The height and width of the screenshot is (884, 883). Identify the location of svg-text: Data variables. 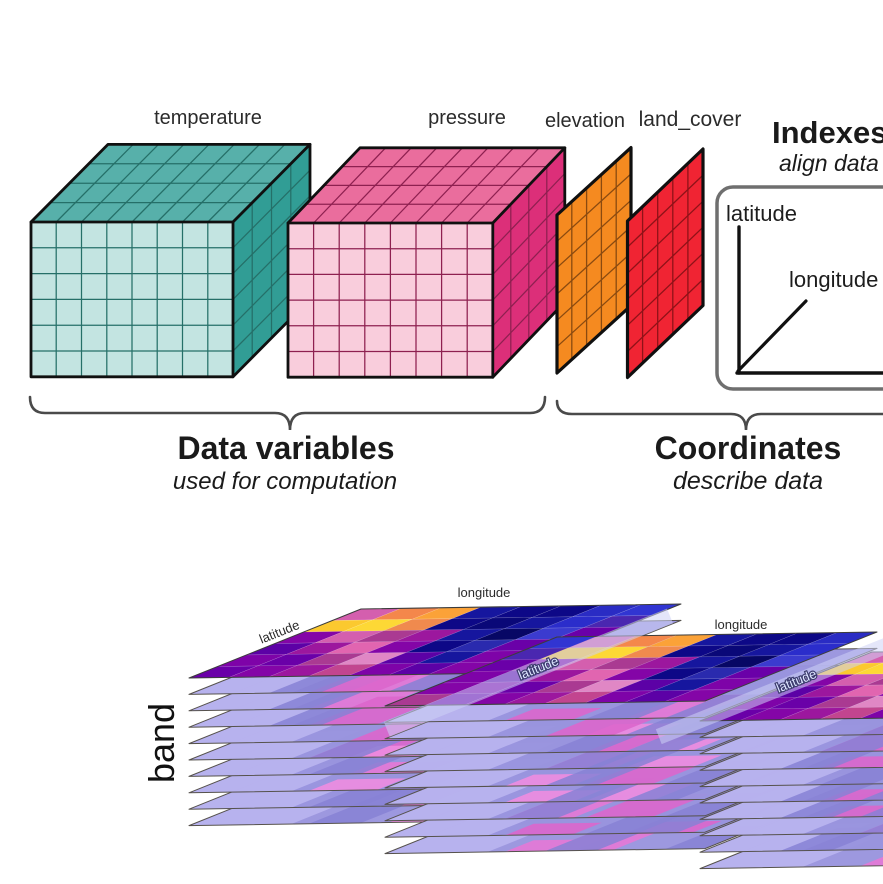
(285, 448).